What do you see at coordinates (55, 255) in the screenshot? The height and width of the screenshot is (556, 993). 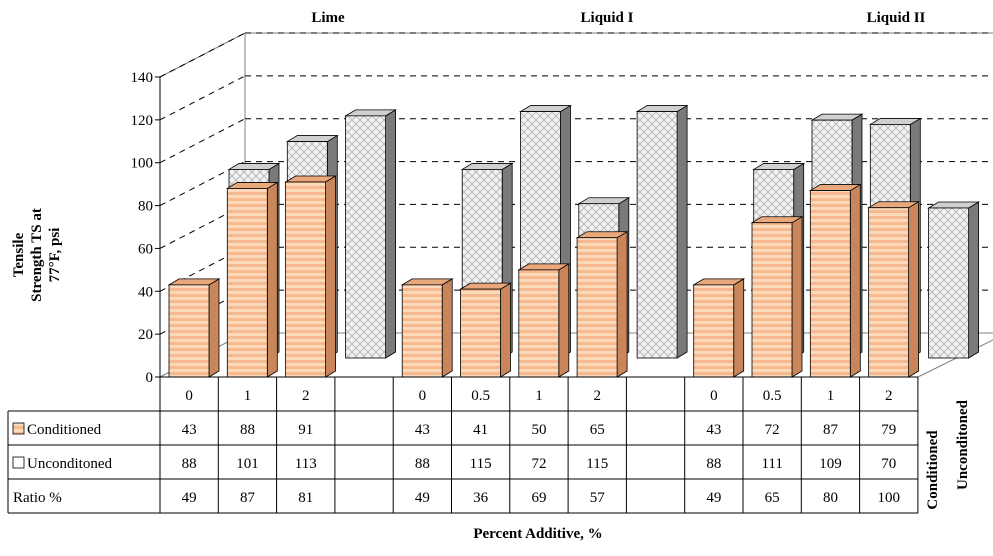 I see `y-axis-title-line-3: 77°F, psi` at bounding box center [55, 255].